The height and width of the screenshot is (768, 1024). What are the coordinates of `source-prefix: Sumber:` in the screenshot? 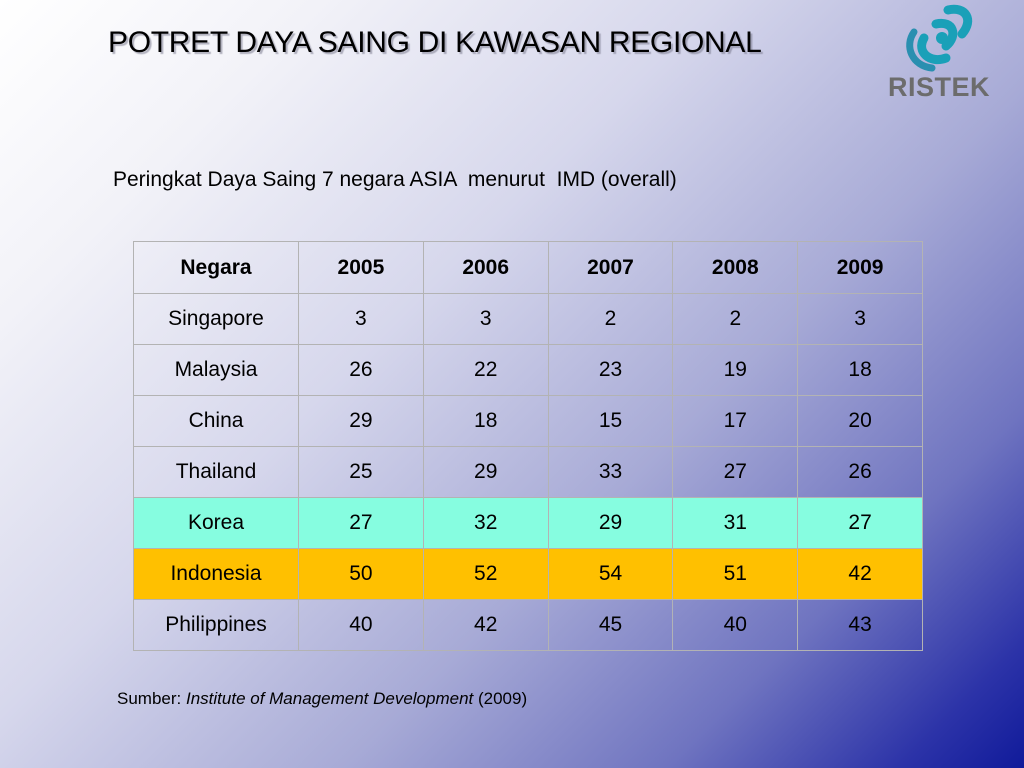 It's located at (151, 698).